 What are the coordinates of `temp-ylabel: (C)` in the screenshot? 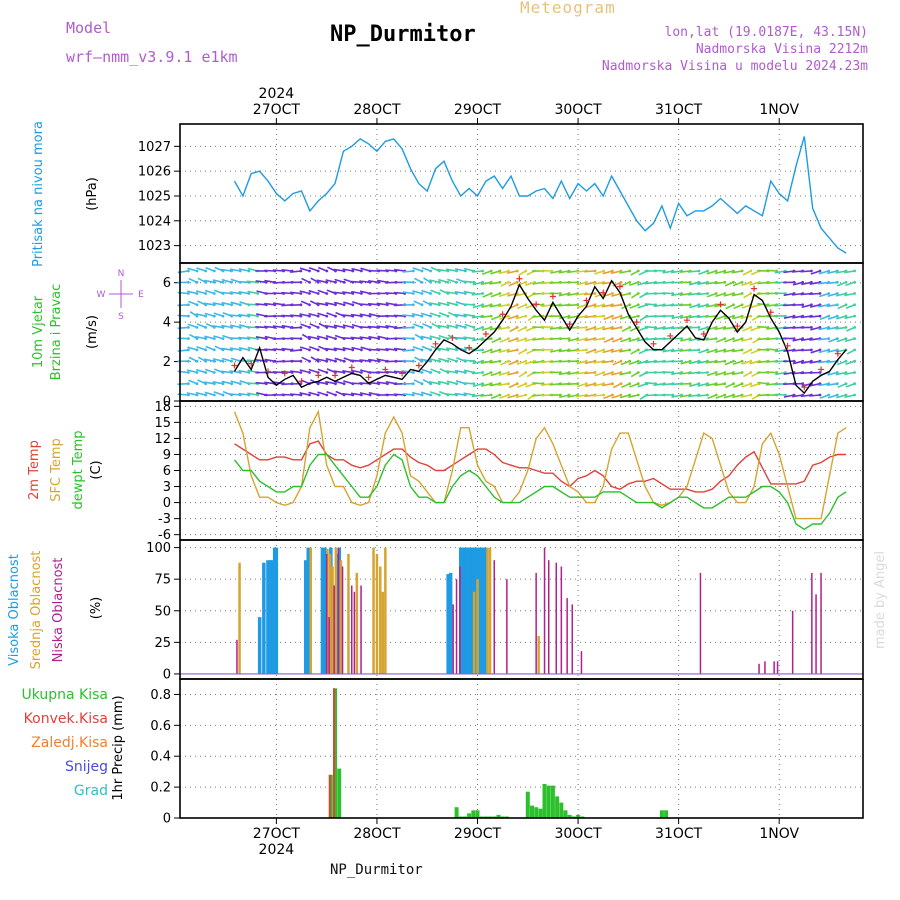 It's located at (96, 469).